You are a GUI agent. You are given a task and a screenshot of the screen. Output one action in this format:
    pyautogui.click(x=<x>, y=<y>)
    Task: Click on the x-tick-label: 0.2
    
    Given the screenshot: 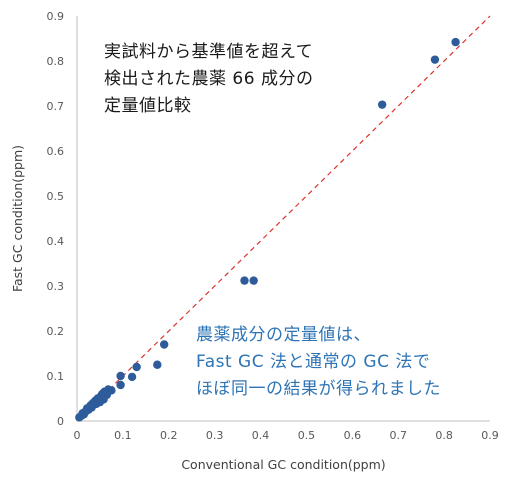 What is the action you would take?
    pyautogui.click(x=169, y=435)
    